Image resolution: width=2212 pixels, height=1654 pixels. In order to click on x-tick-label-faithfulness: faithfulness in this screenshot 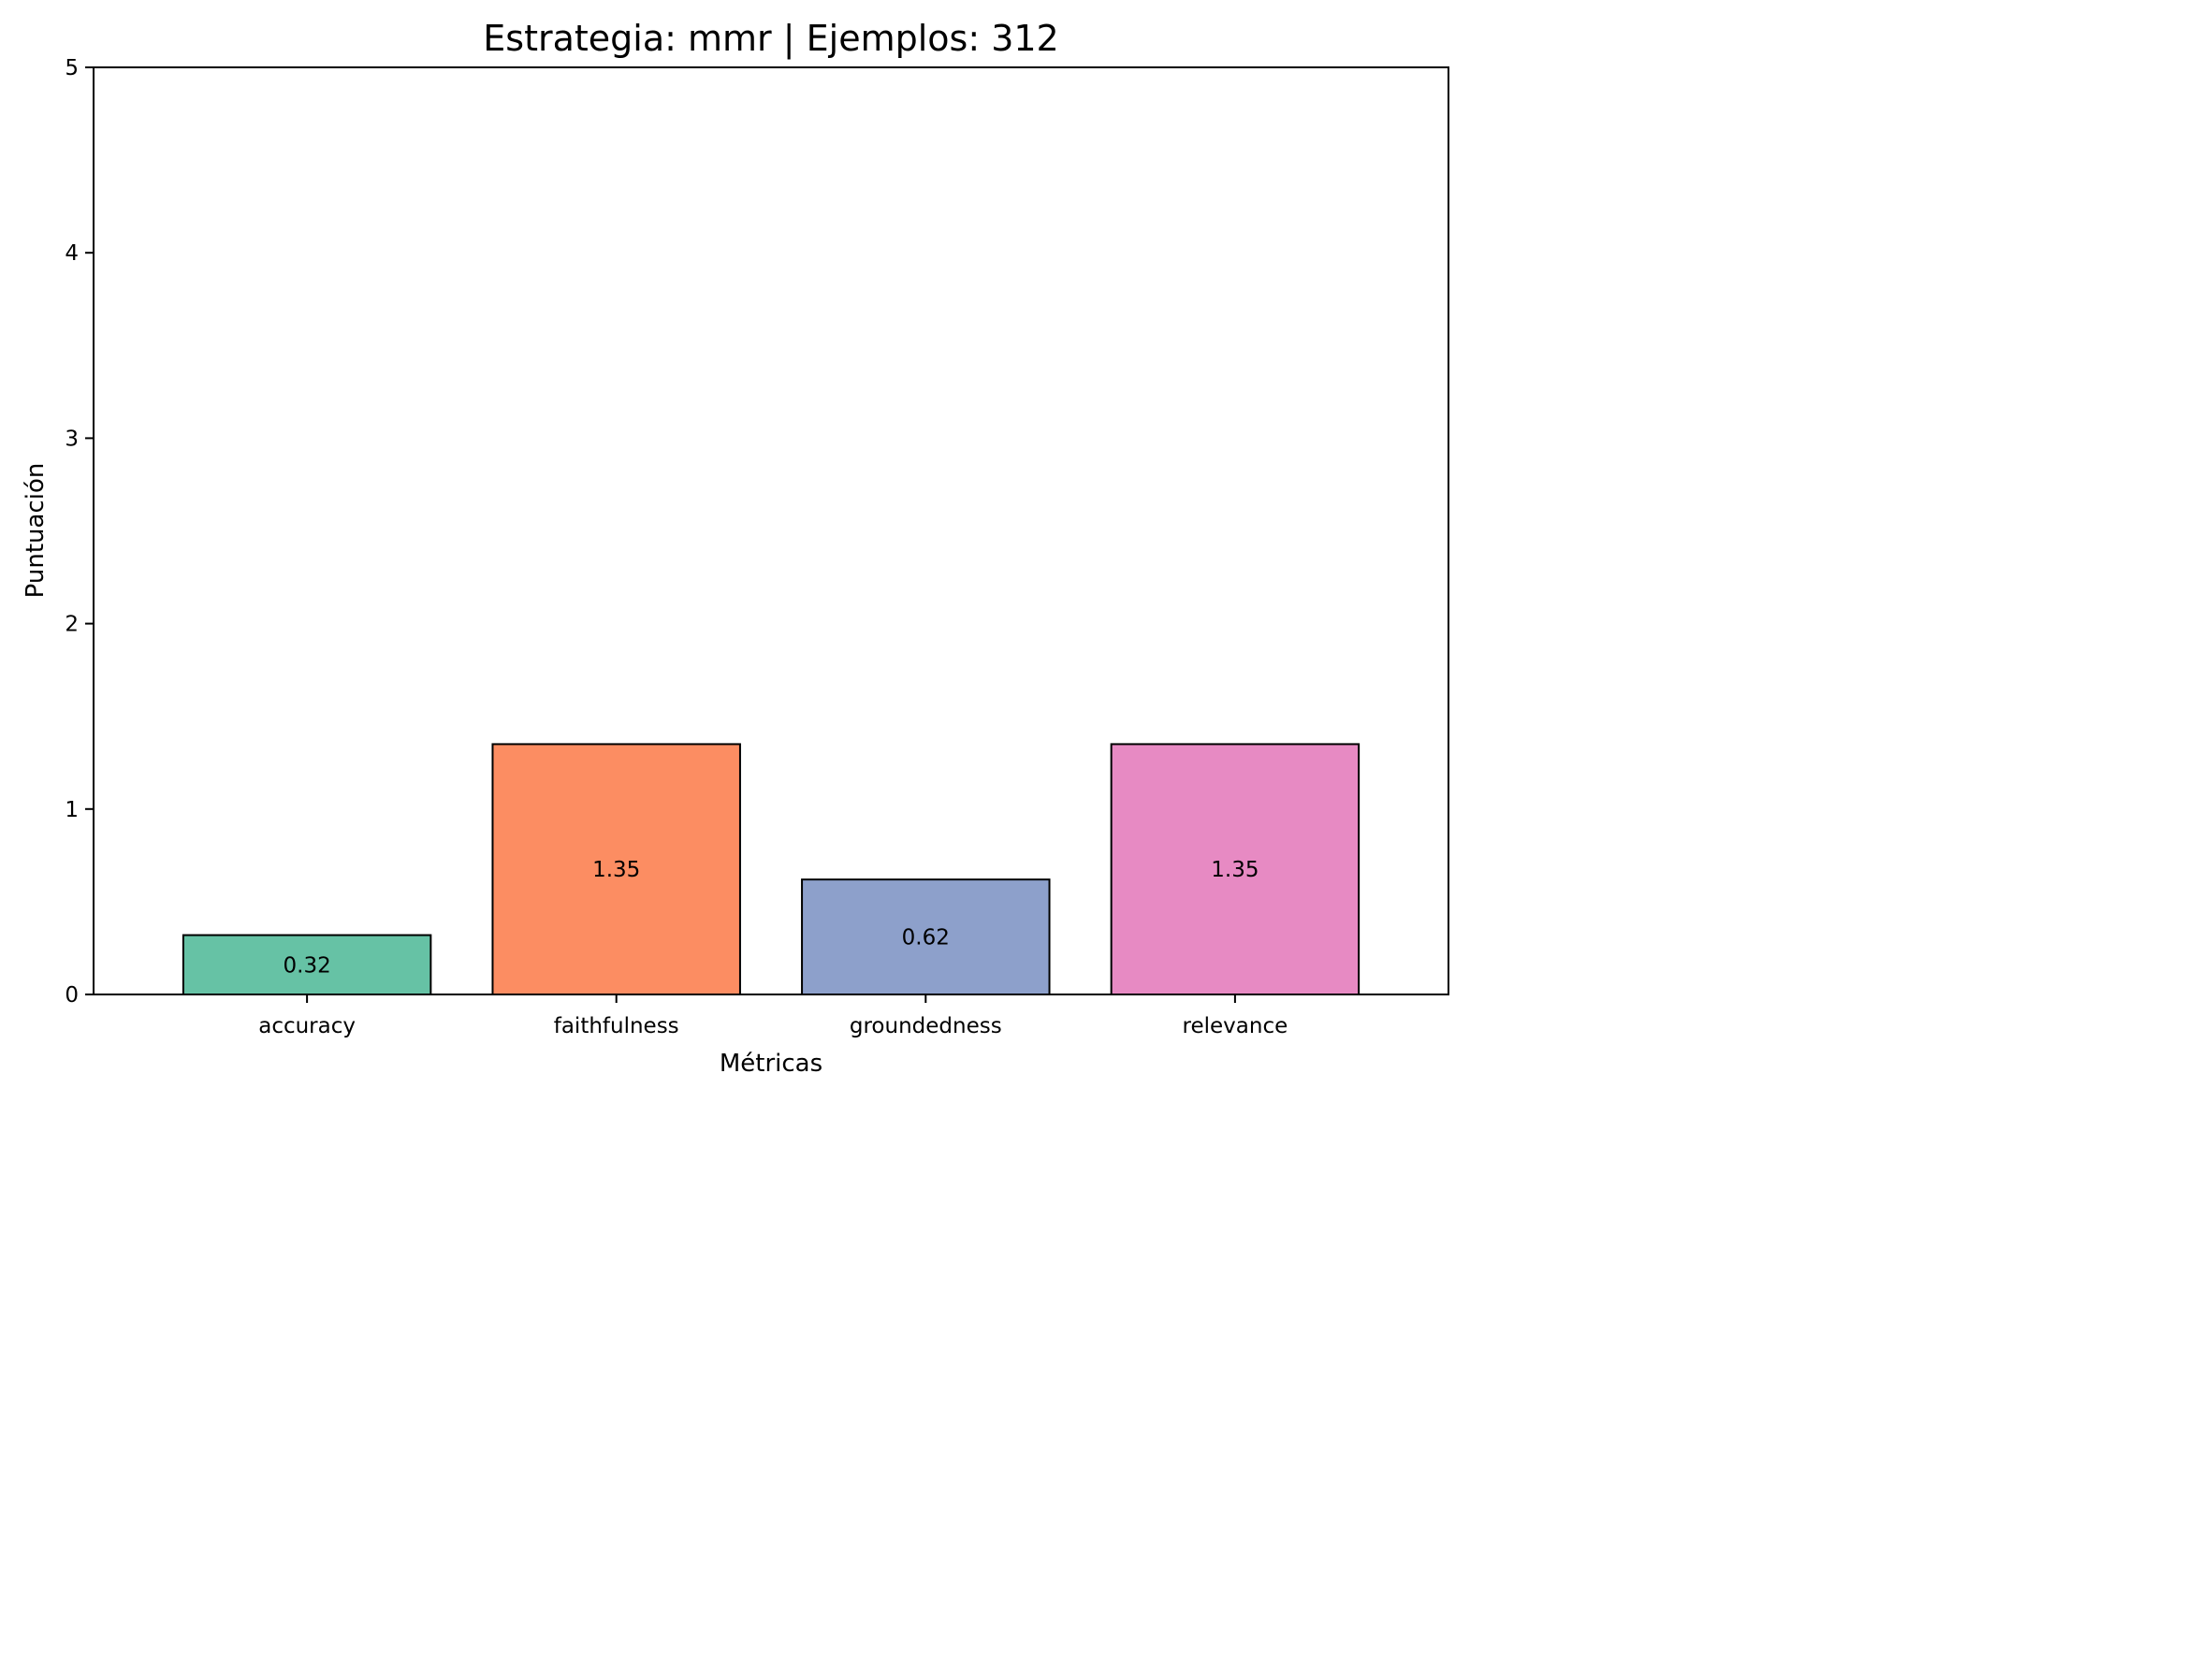, I will do `click(616, 1026)`.